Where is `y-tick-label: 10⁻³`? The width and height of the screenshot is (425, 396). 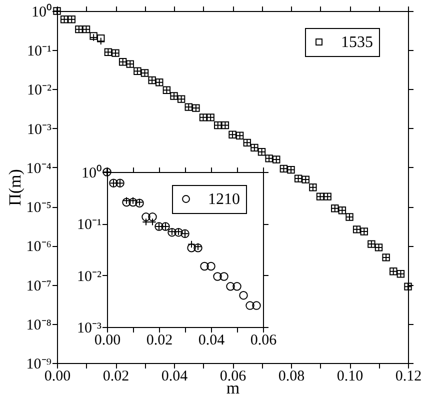
y-tick-label: 10⁻³ is located at coordinates (39, 130).